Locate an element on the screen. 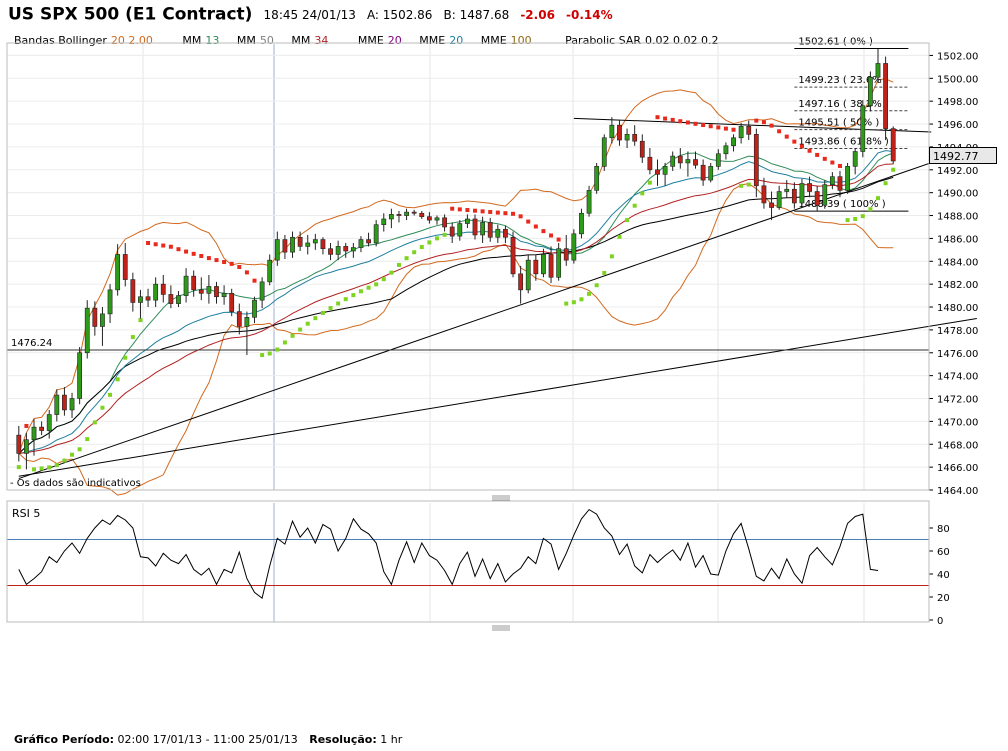  mm34-label: MM is located at coordinates (301, 40).